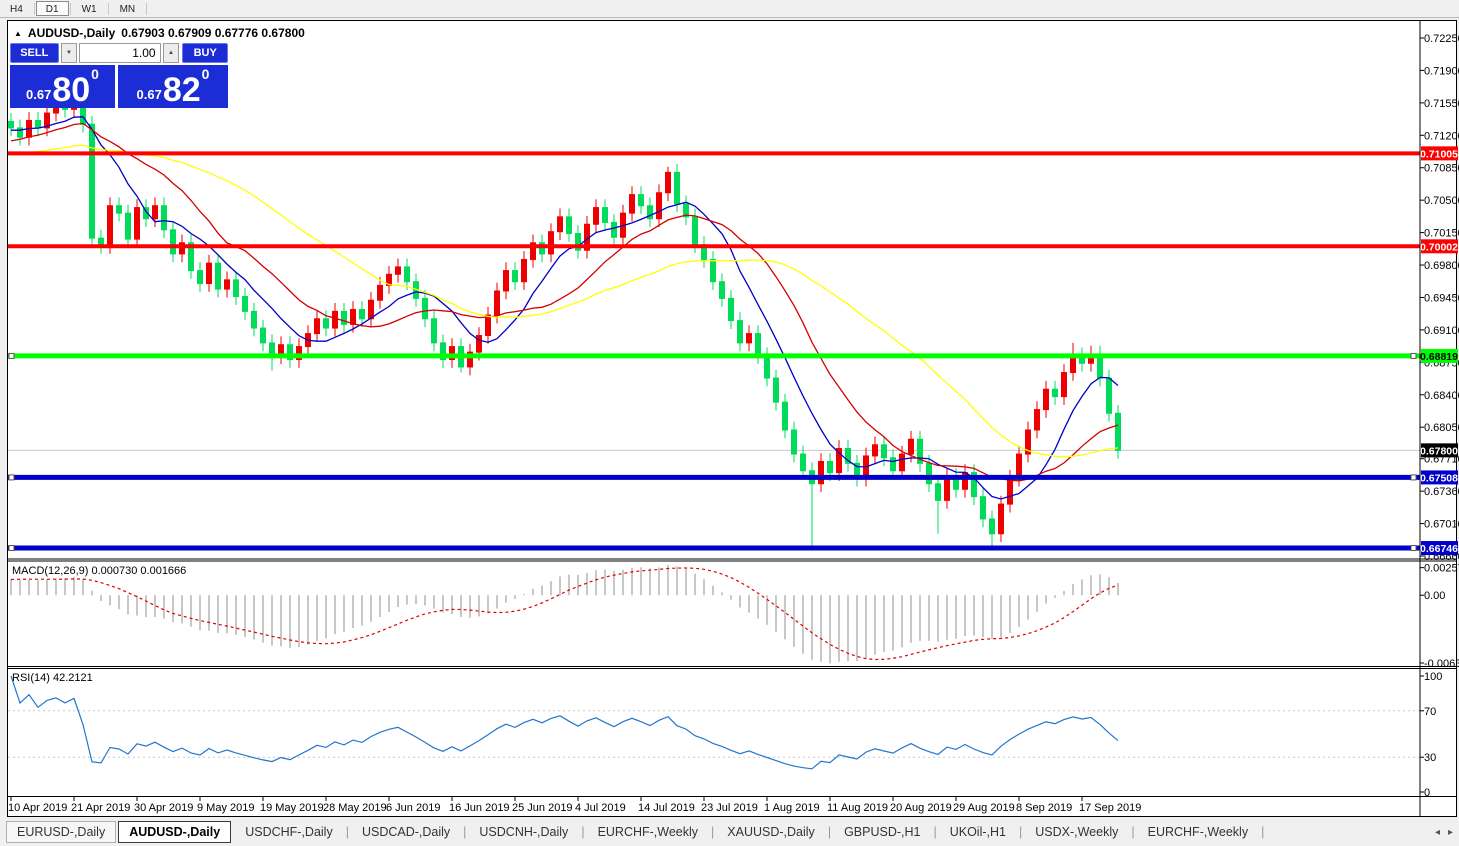 The height and width of the screenshot is (846, 1459). I want to click on chart-tab-gbpusd-h1: GBPUSD-,H1, so click(882, 832).